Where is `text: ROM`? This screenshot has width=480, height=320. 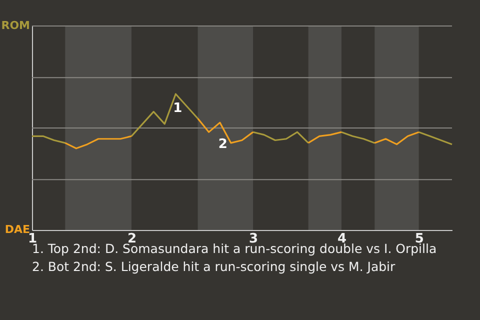 text: ROM is located at coordinates (15, 25).